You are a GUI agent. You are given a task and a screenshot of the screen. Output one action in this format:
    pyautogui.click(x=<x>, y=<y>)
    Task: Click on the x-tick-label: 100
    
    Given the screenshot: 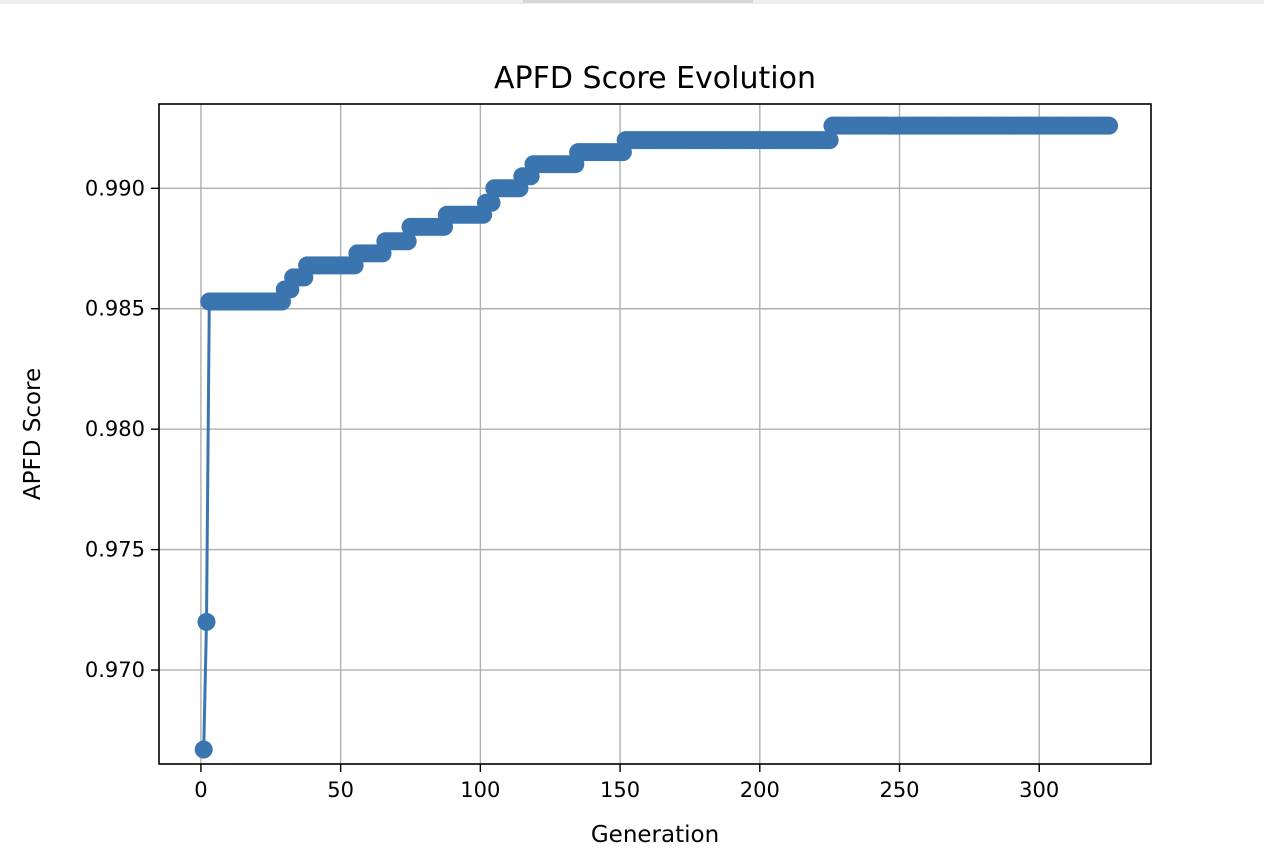 What is the action you would take?
    pyautogui.click(x=480, y=790)
    